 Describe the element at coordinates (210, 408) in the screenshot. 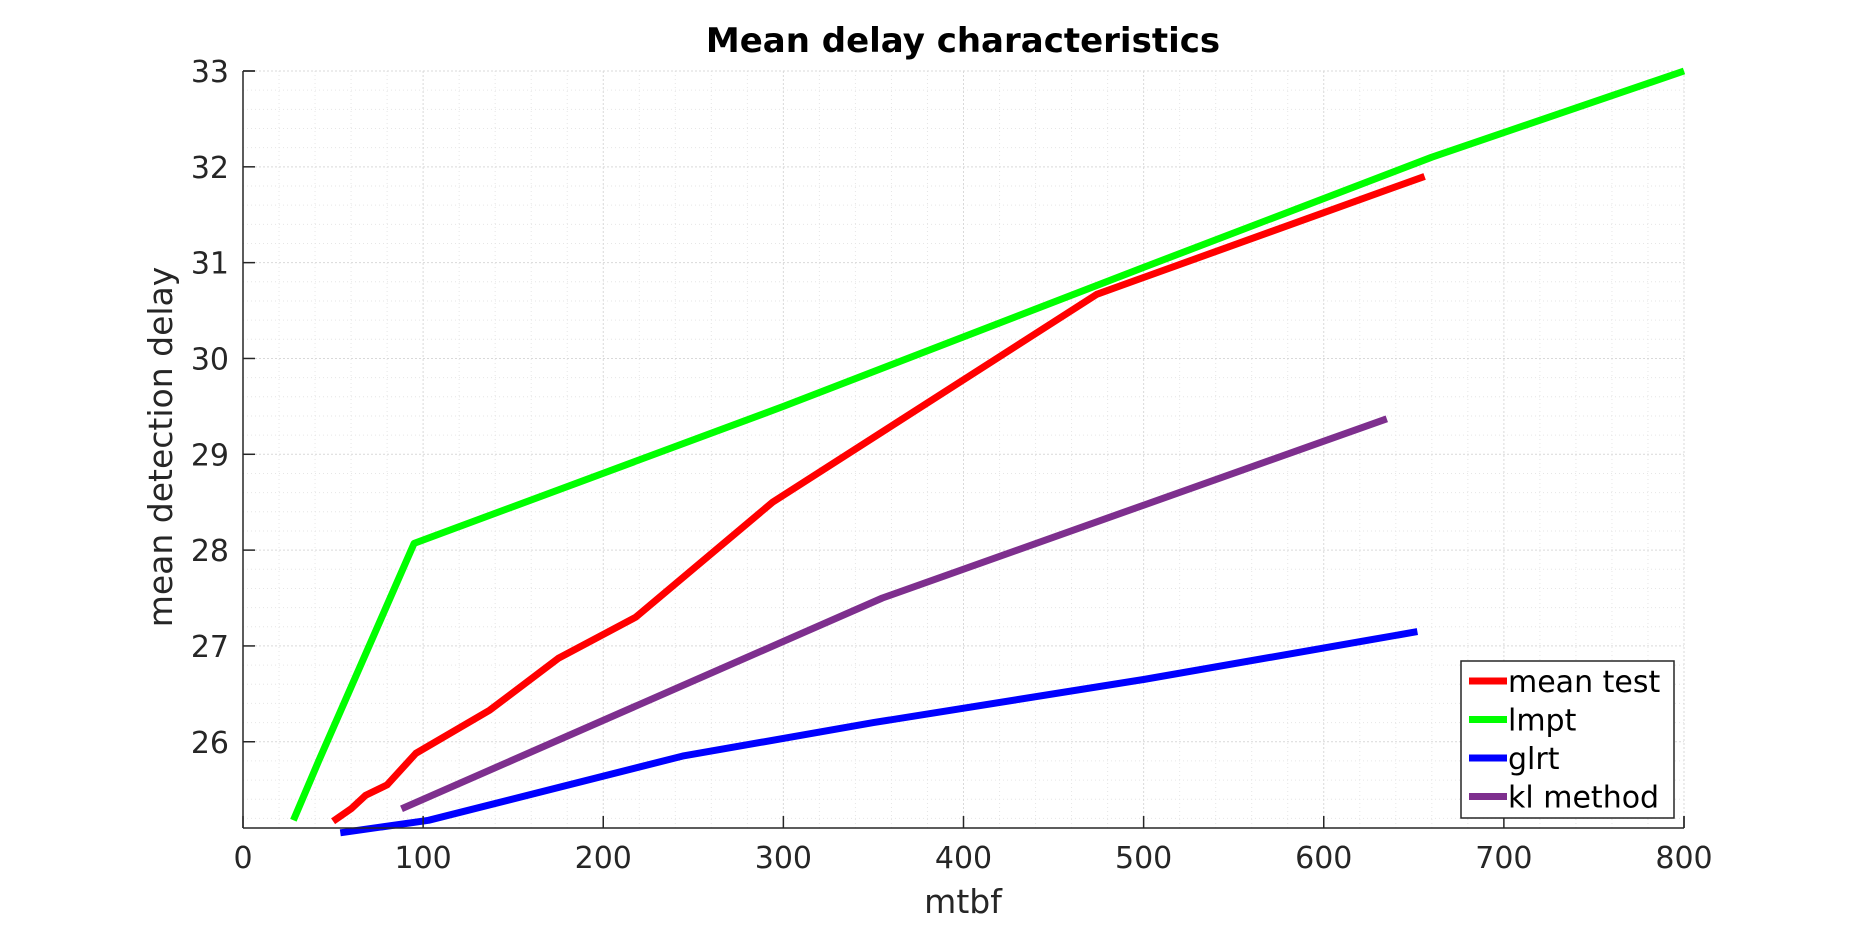

I see `y-tick-labels: 26 27 28 29 30 31 32 33` at that location.